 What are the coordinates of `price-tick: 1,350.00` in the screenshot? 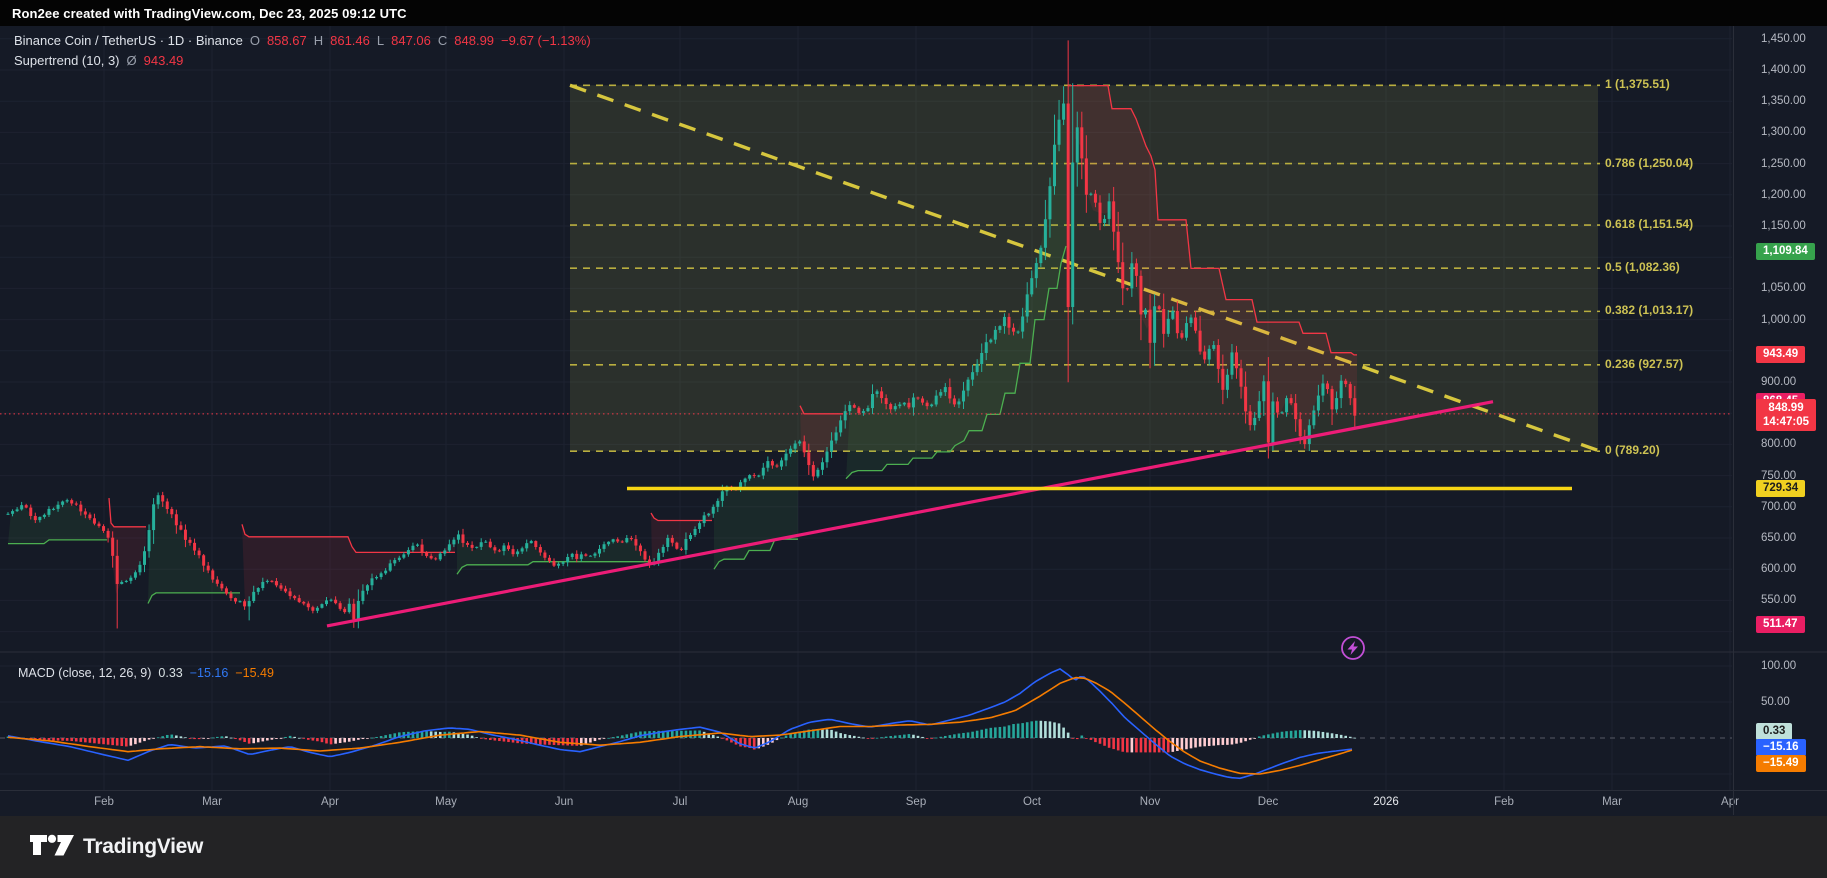 It's located at (1783, 101).